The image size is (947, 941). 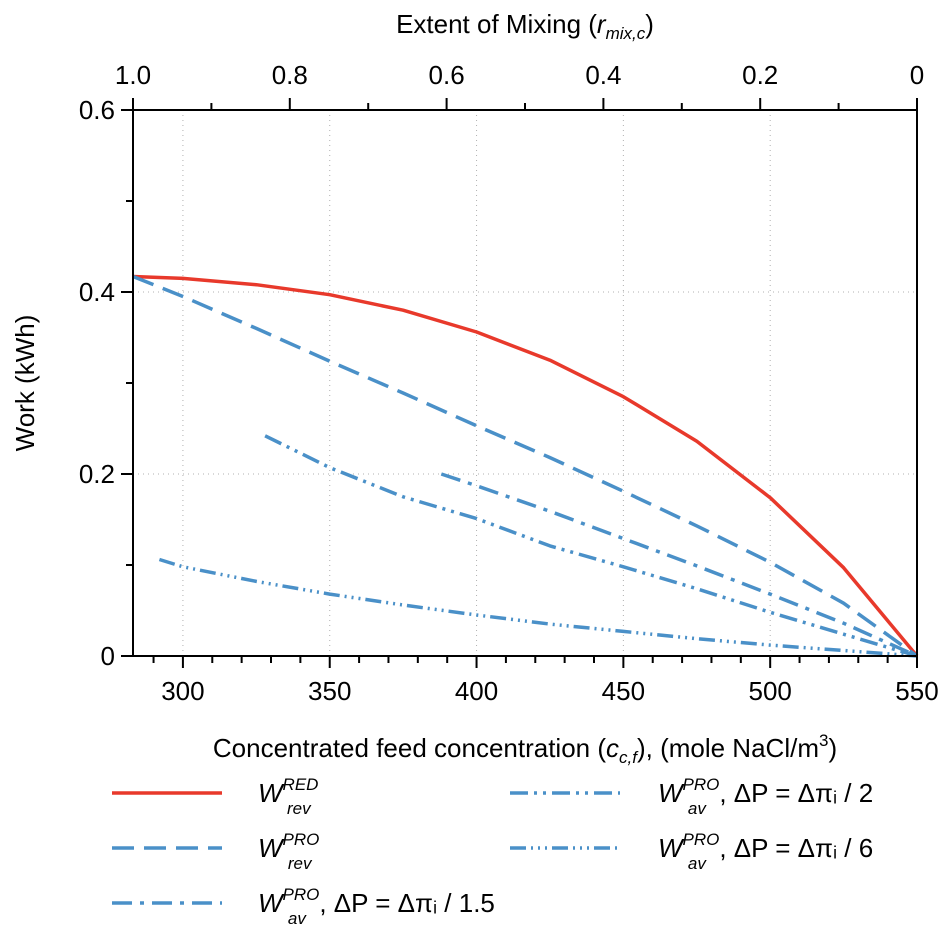 What do you see at coordinates (603, 75) in the screenshot?
I see `top-tick-label: 0.4` at bounding box center [603, 75].